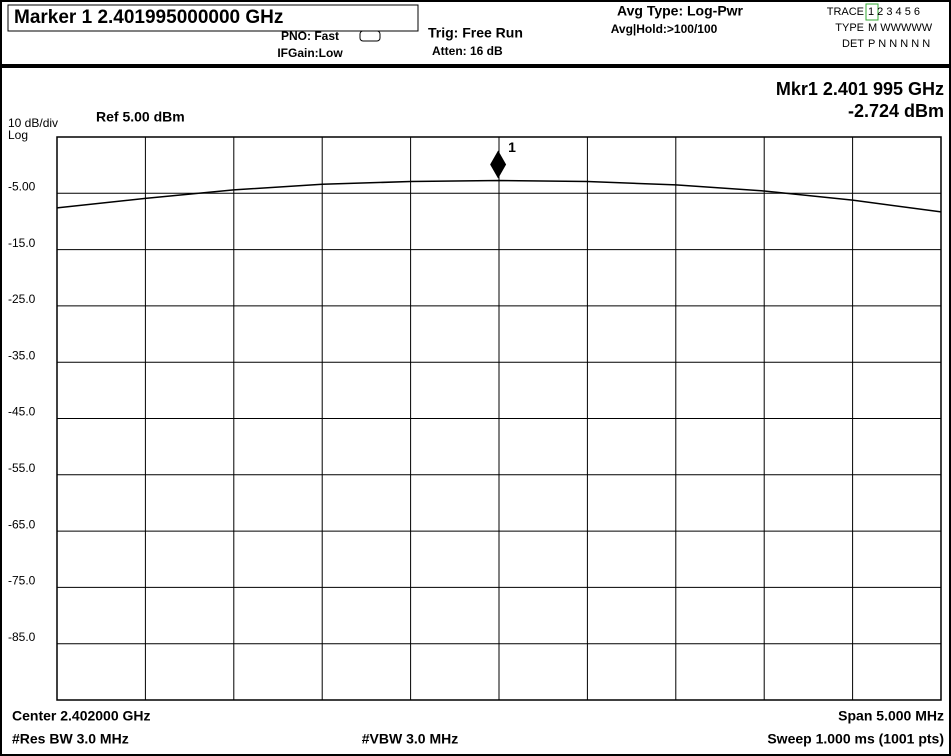 The width and height of the screenshot is (951, 756). Describe the element at coordinates (22, 186) in the screenshot. I see `y-tick-label: -5.00` at that location.